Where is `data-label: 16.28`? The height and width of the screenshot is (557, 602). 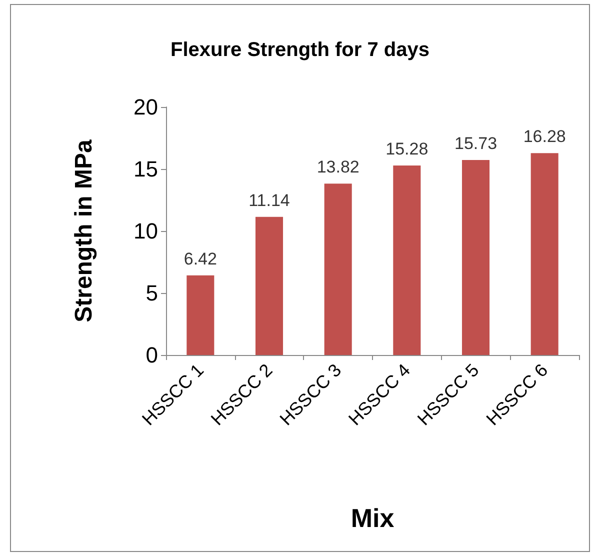 data-label: 16.28 is located at coordinates (544, 136).